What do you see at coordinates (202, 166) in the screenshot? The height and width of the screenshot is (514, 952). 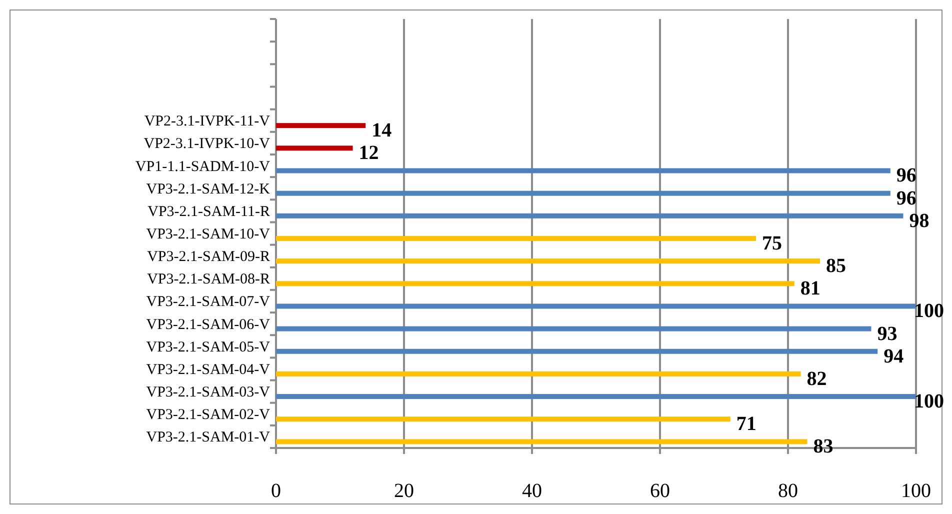 I see `y-tick-label: VP1-1.1-SADM-10-V` at bounding box center [202, 166].